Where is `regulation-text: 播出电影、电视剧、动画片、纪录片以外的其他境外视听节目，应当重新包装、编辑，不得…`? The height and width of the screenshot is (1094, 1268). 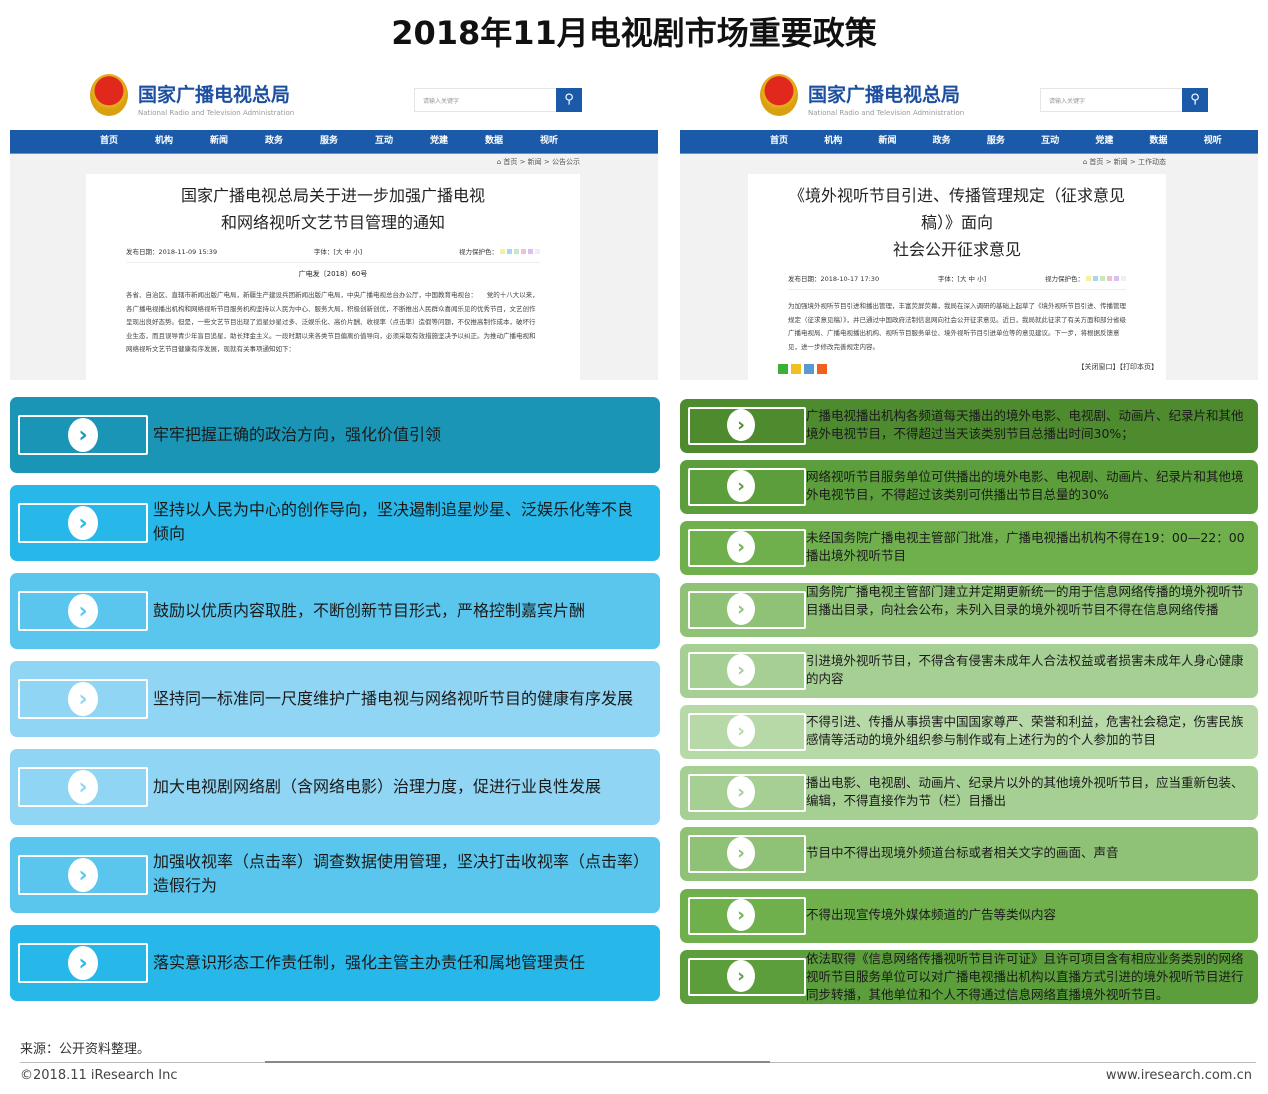
regulation-text: 播出电影、电视剧、动画片、纪录片以外的其他境外视听节目，应当重新包装、编辑，不得… is located at coordinates (1025, 792).